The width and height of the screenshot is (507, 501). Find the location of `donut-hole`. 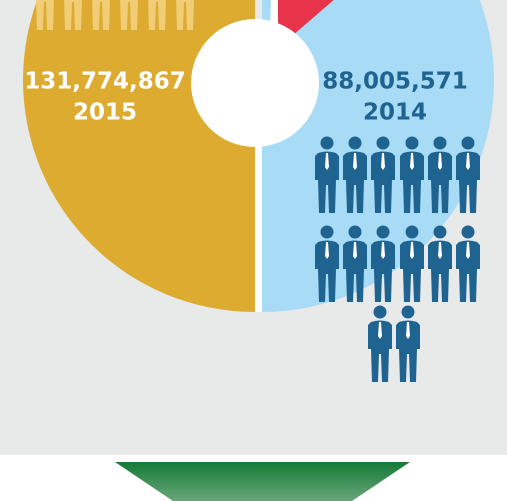

donut-hole is located at coordinates (255, 83).